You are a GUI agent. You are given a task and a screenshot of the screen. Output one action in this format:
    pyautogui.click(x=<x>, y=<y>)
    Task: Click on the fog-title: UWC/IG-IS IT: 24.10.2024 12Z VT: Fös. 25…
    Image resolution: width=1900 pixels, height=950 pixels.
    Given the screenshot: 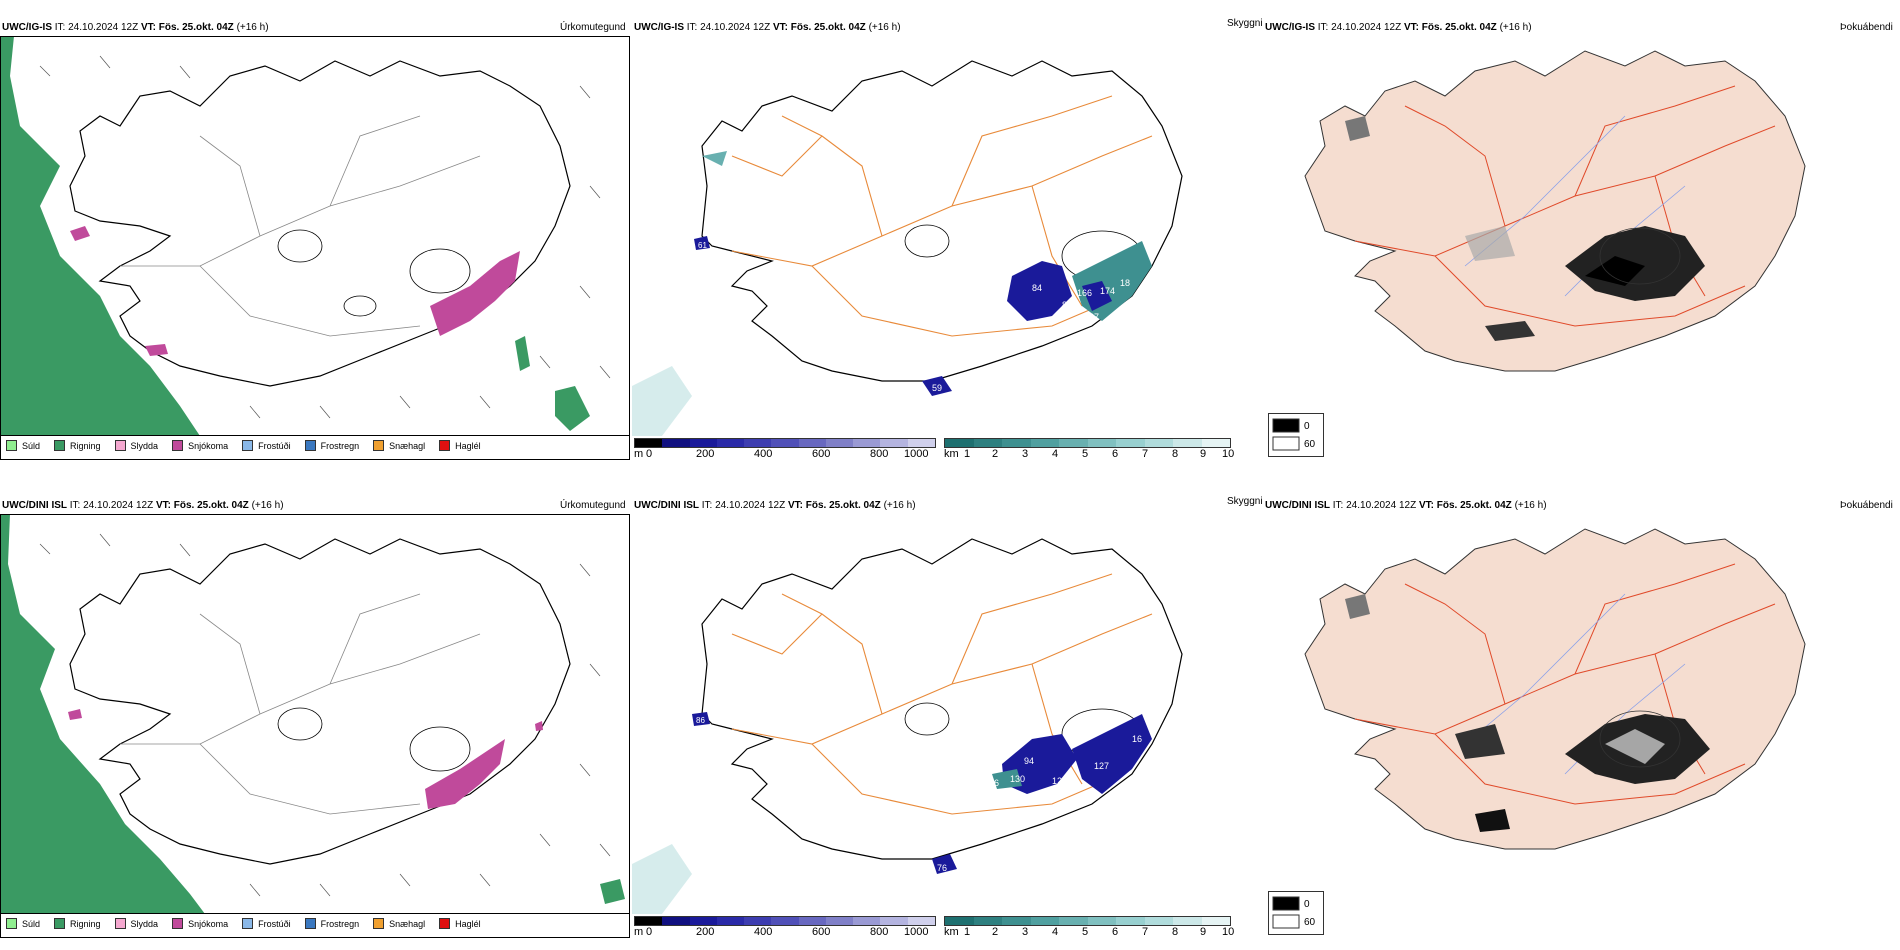 What is the action you would take?
    pyautogui.click(x=1398, y=27)
    